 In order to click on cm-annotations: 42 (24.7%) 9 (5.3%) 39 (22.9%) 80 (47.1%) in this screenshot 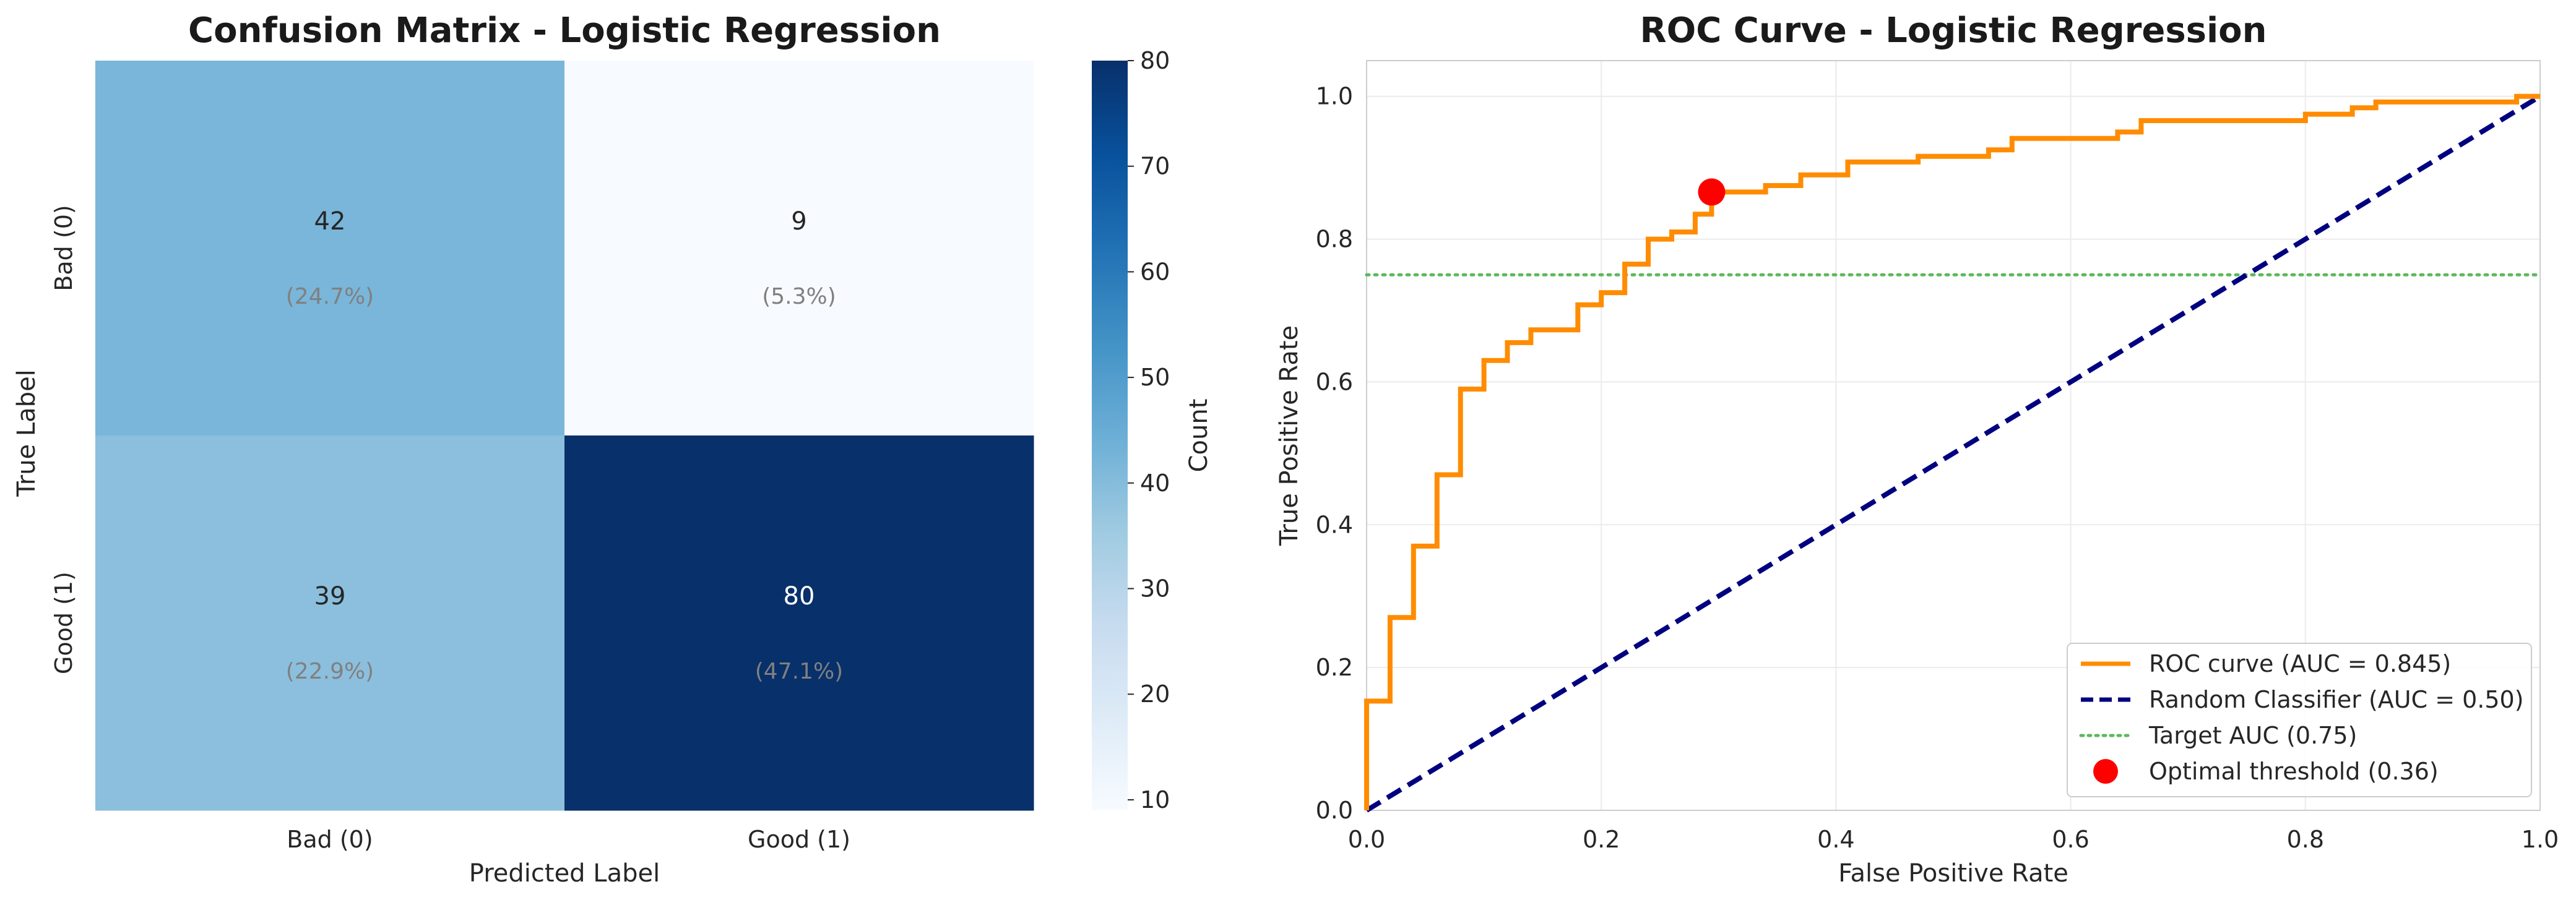, I will do `click(564, 445)`.